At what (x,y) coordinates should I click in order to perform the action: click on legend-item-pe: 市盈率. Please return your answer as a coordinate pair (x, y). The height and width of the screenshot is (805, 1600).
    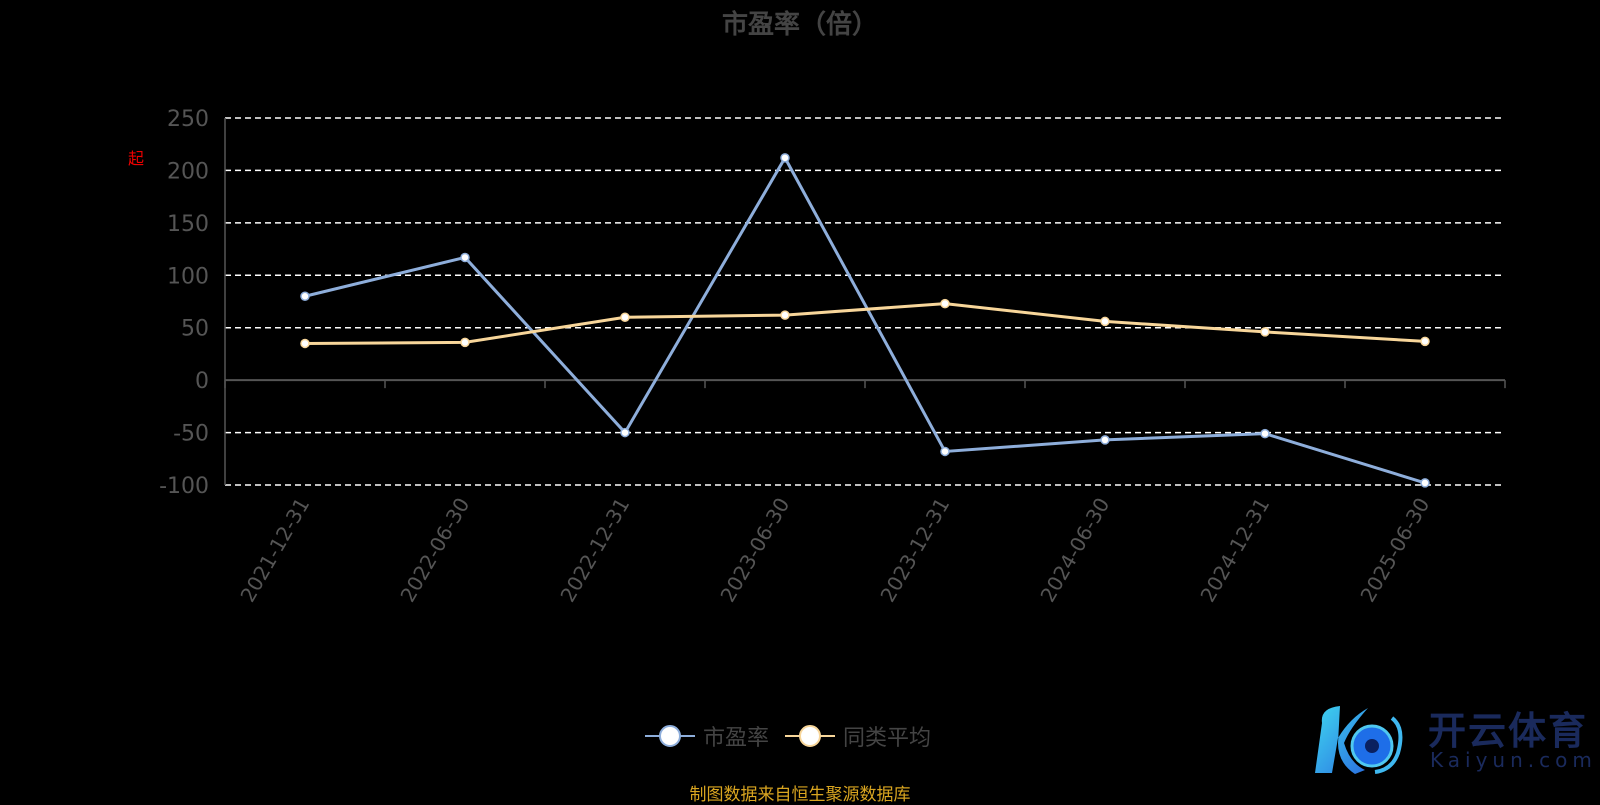
    Looking at the image, I should click on (707, 736).